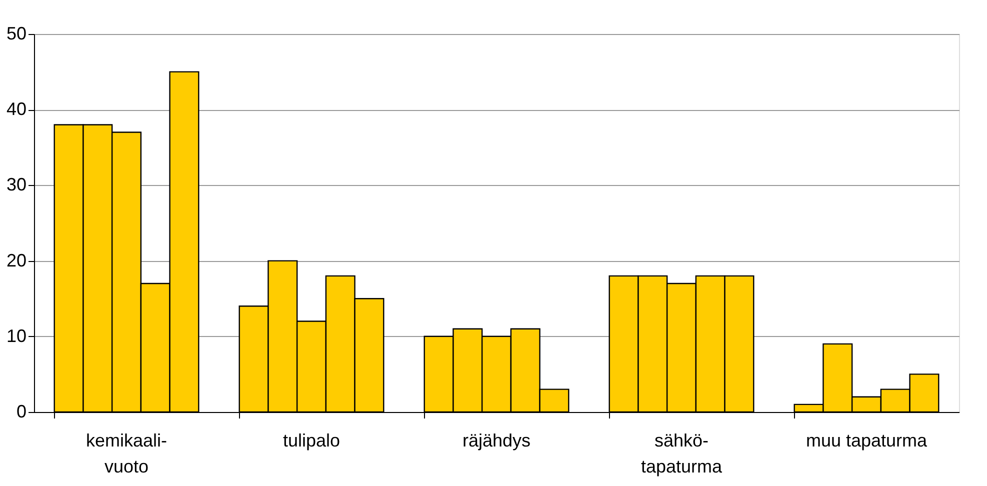 This screenshot has width=987, height=486. I want to click on y-tick-label: 10, so click(16, 336).